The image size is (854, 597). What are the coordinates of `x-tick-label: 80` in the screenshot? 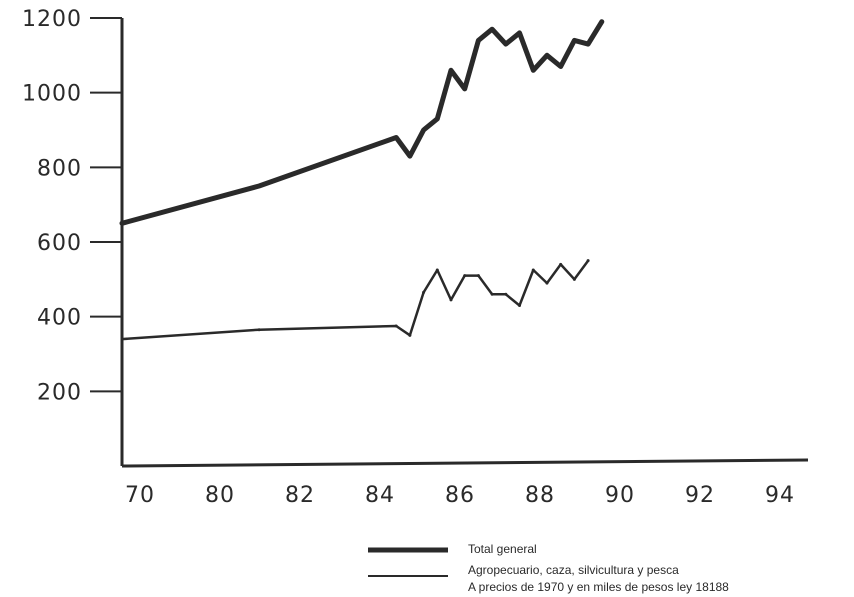 It's located at (220, 495).